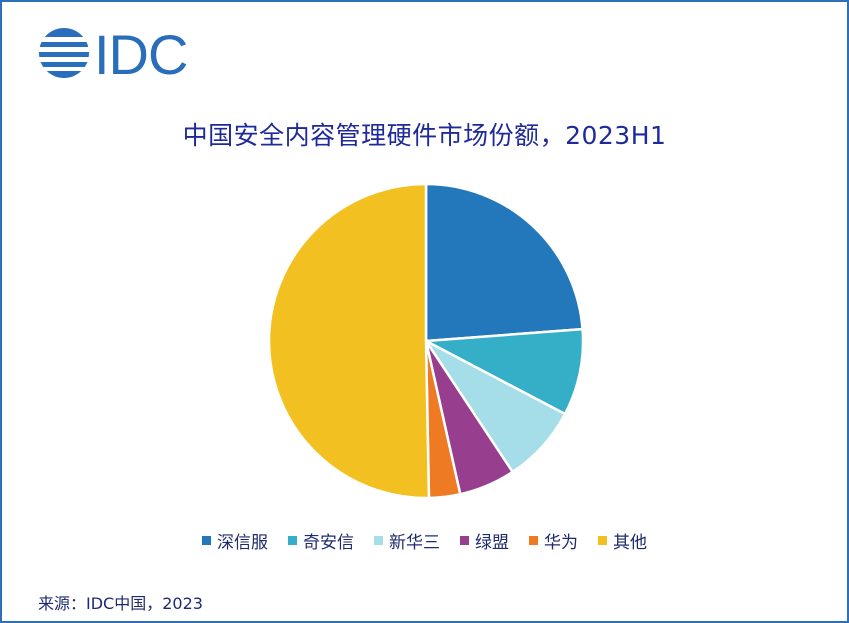 Image resolution: width=849 pixels, height=623 pixels. I want to click on legend-item: 华为, so click(553, 540).